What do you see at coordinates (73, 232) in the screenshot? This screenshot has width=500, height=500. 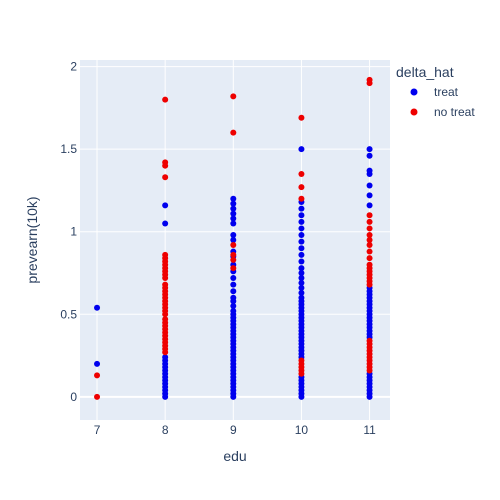 I see `y-tick-label: 1` at bounding box center [73, 232].